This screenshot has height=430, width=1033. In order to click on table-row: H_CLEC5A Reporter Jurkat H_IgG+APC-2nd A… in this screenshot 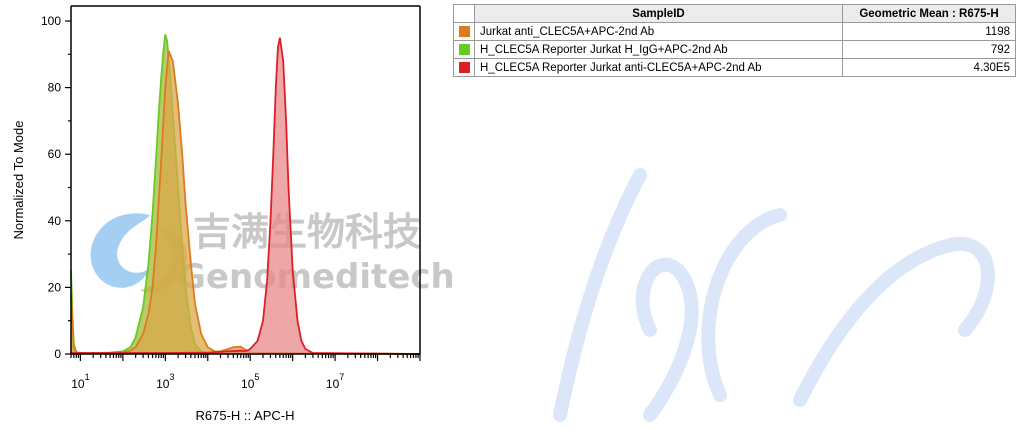, I will do `click(734, 49)`.